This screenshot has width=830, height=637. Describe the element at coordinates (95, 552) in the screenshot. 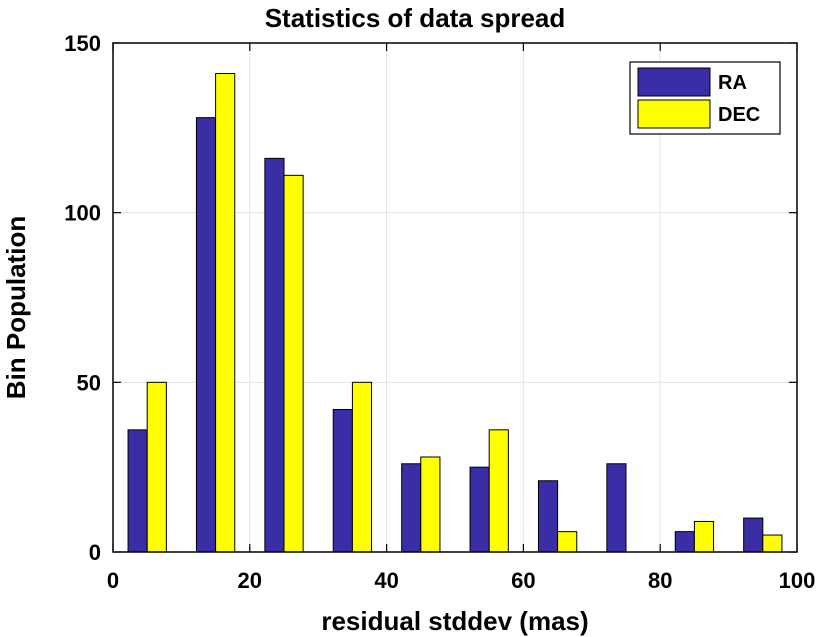

I see `y-tick-label-0: 0` at that location.